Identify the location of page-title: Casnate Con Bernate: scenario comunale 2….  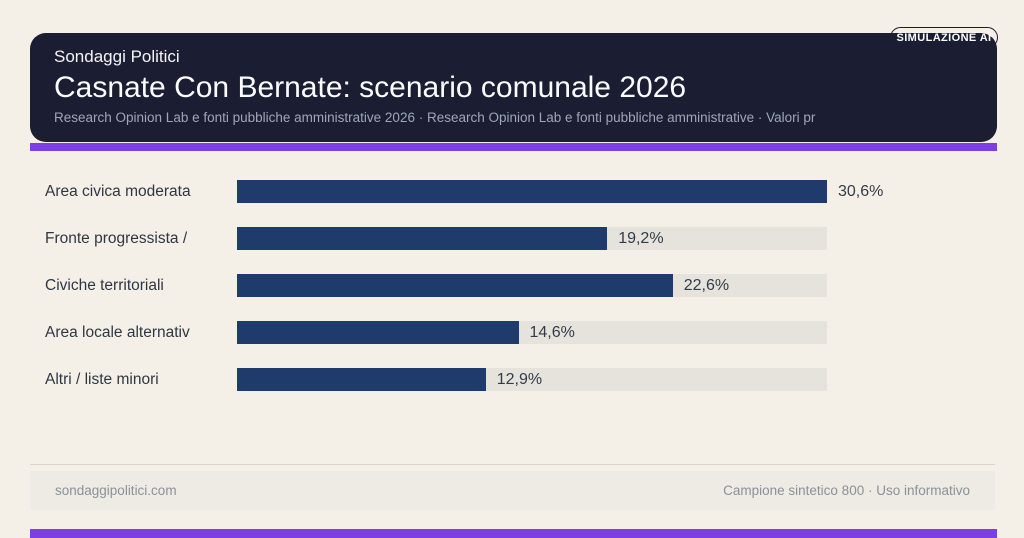
(370, 87).